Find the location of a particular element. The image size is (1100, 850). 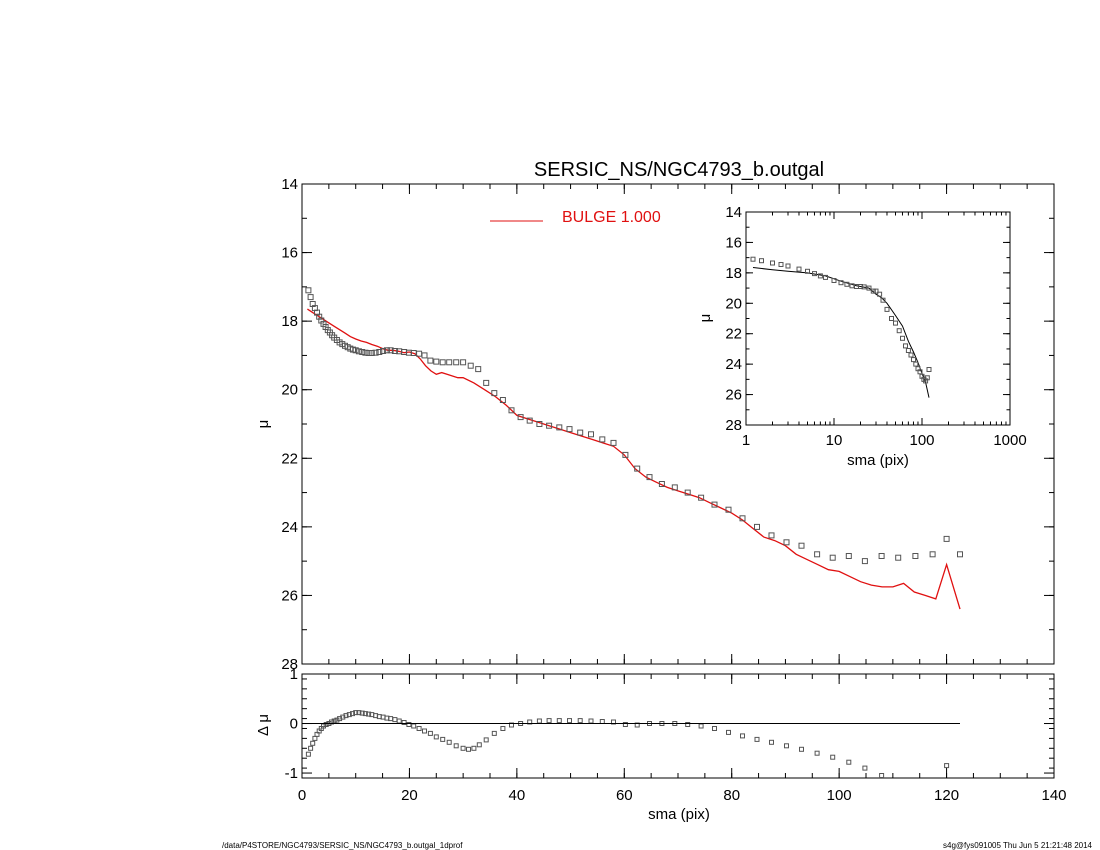

x-tick-label: 1000 is located at coordinates (1009, 440).